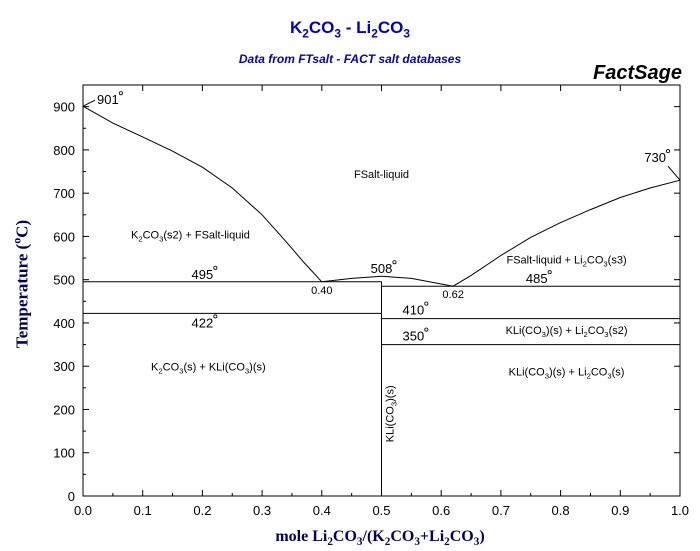 This screenshot has width=700, height=551. I want to click on x-tick-label: 0.7, so click(501, 510).